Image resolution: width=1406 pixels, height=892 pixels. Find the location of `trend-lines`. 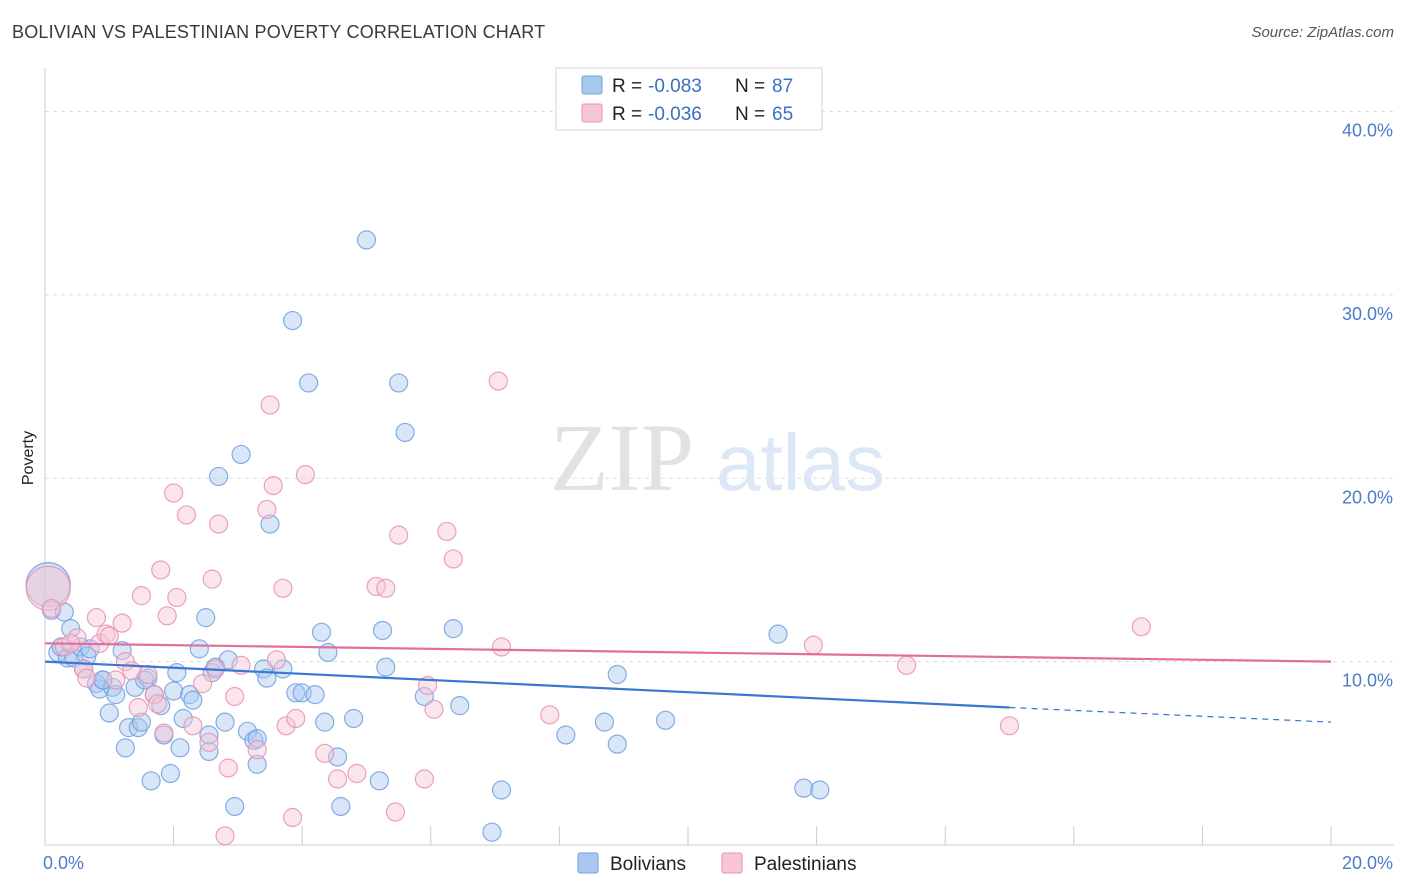

trend-lines is located at coordinates (688, 682).